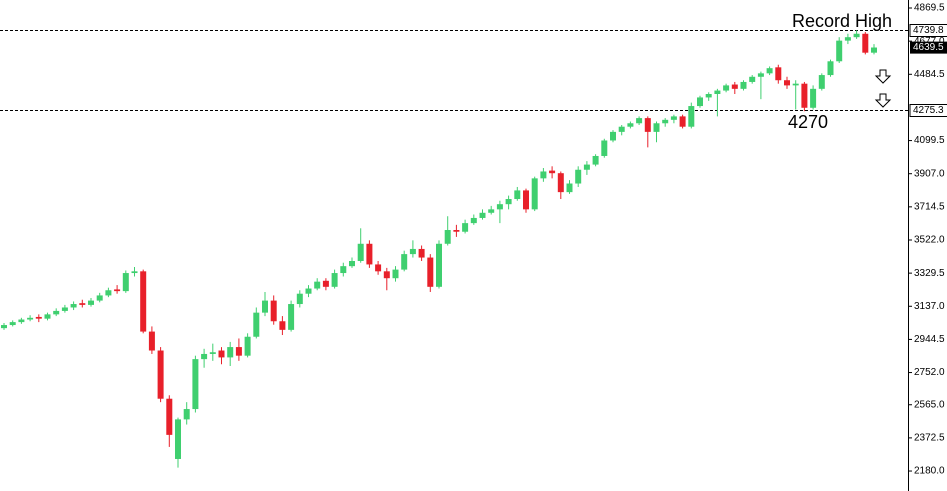 Image resolution: width=947 pixels, height=491 pixels. I want to click on annotation: Record High, so click(842, 21).